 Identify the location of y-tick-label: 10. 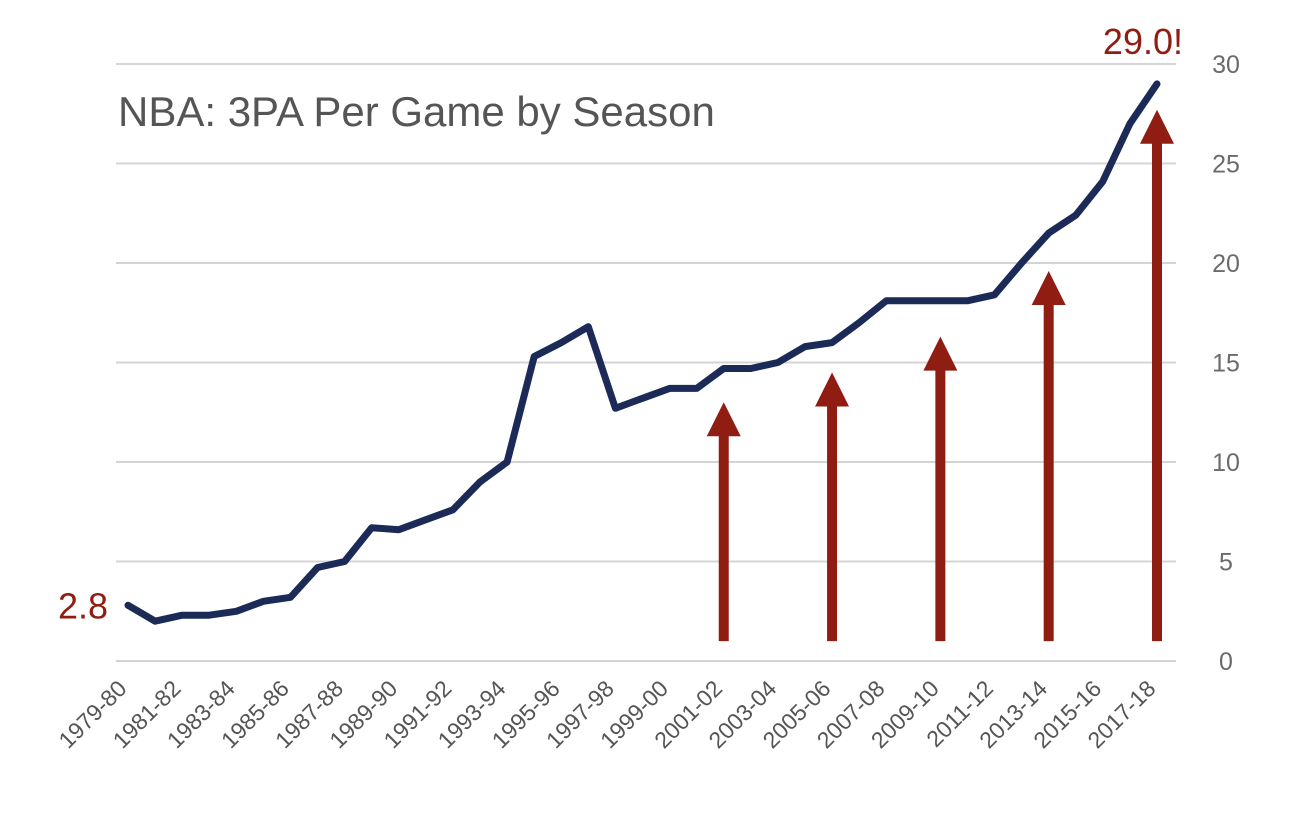
(1226, 463).